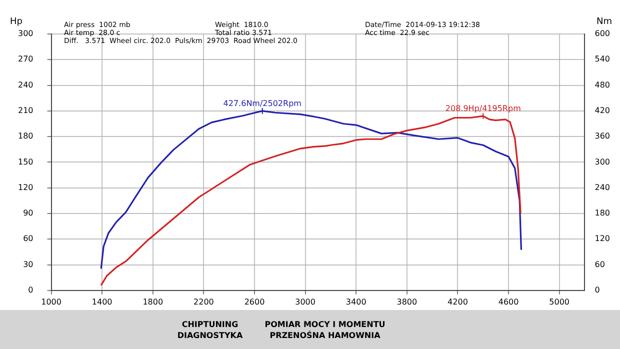  Describe the element at coordinates (325, 336) in the screenshot. I see `text: PRZENOŚNA HAMOWNIA` at that location.